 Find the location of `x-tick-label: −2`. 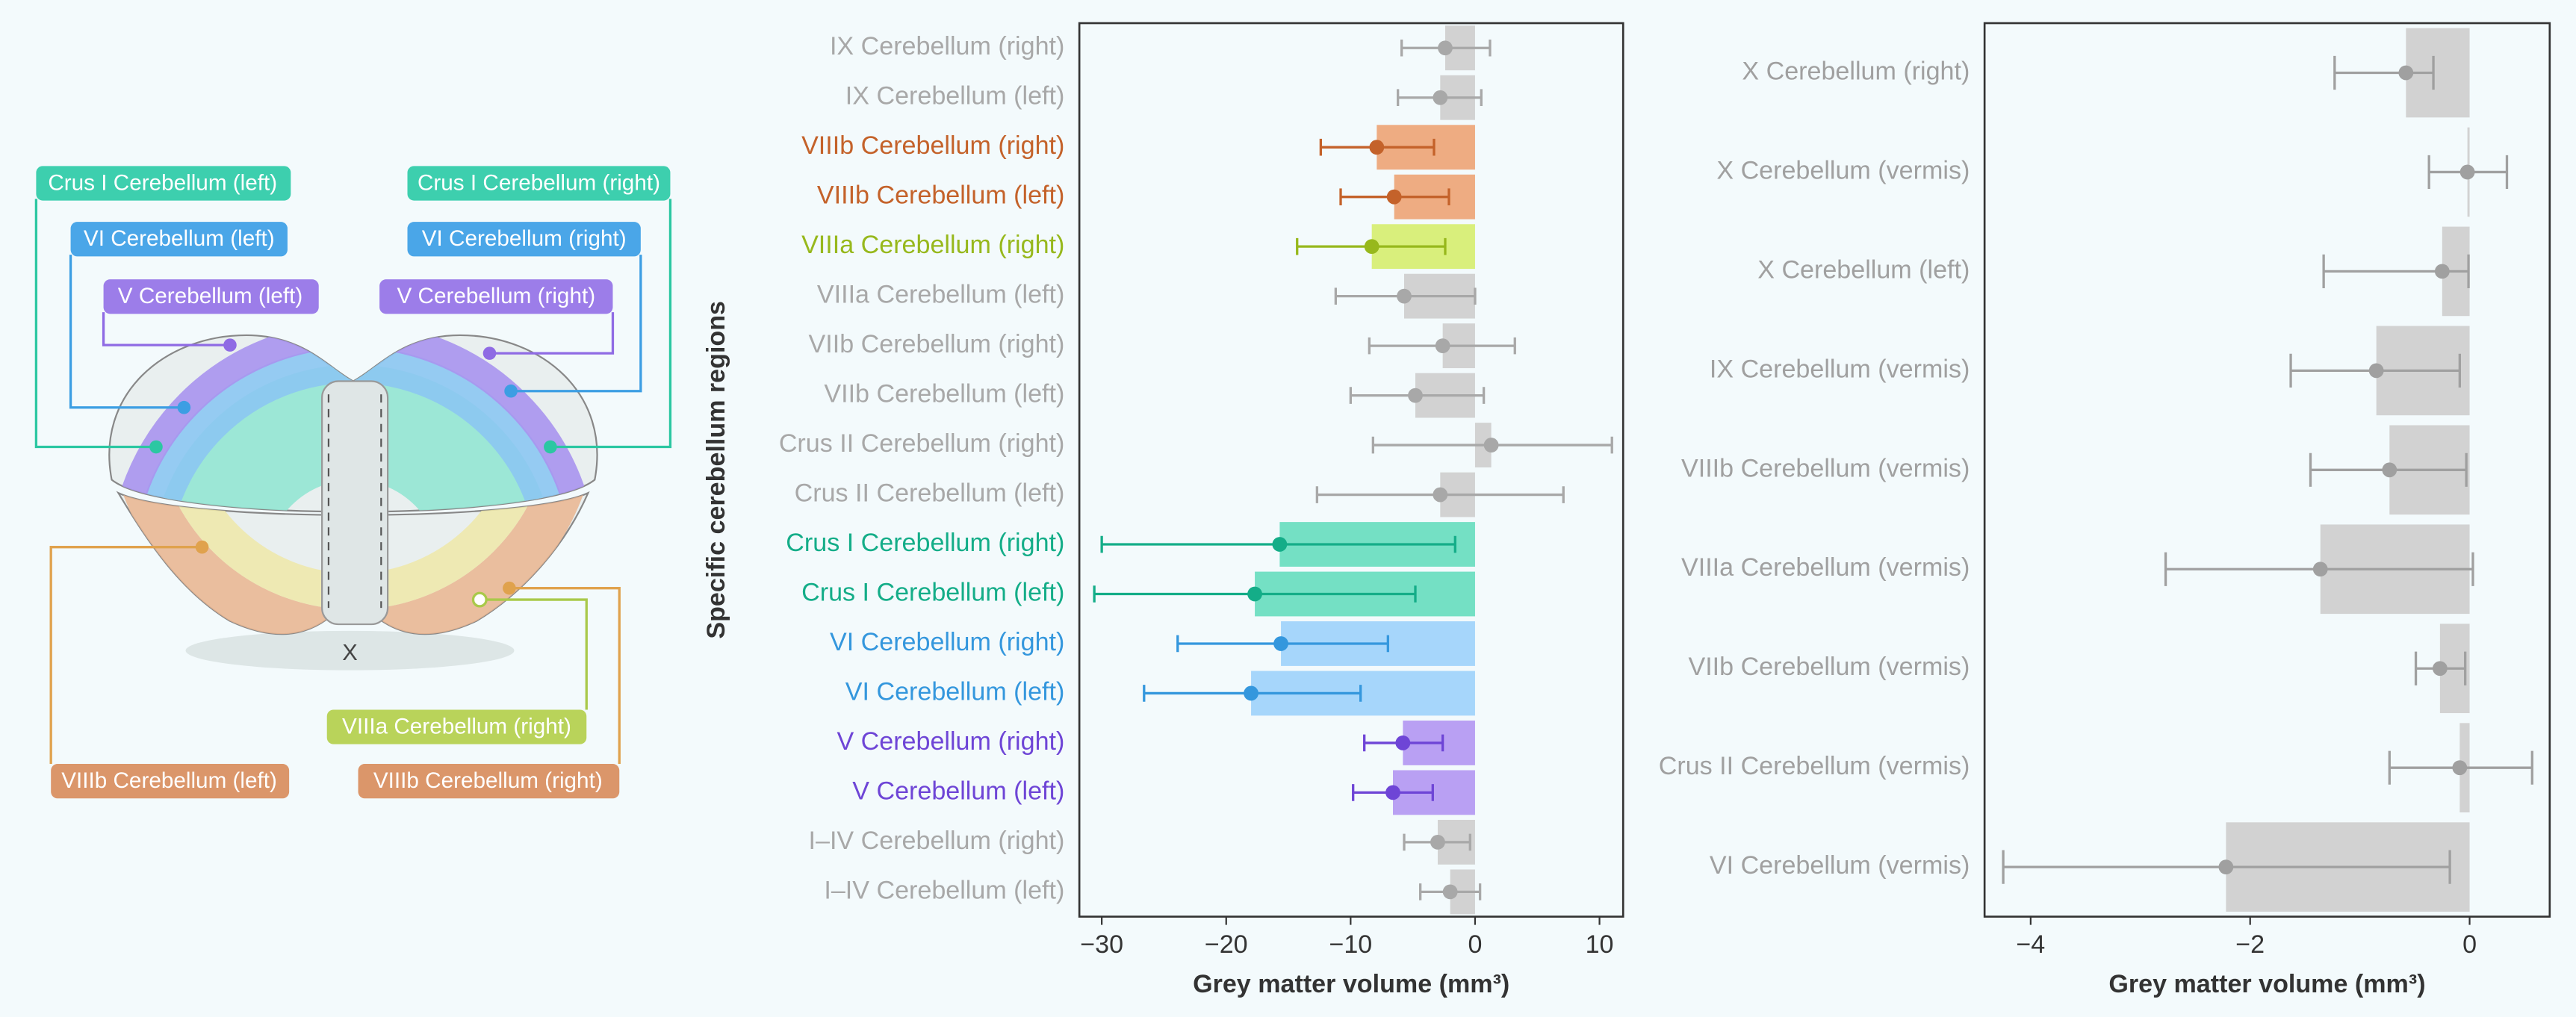

x-tick-label: −2 is located at coordinates (2250, 944).